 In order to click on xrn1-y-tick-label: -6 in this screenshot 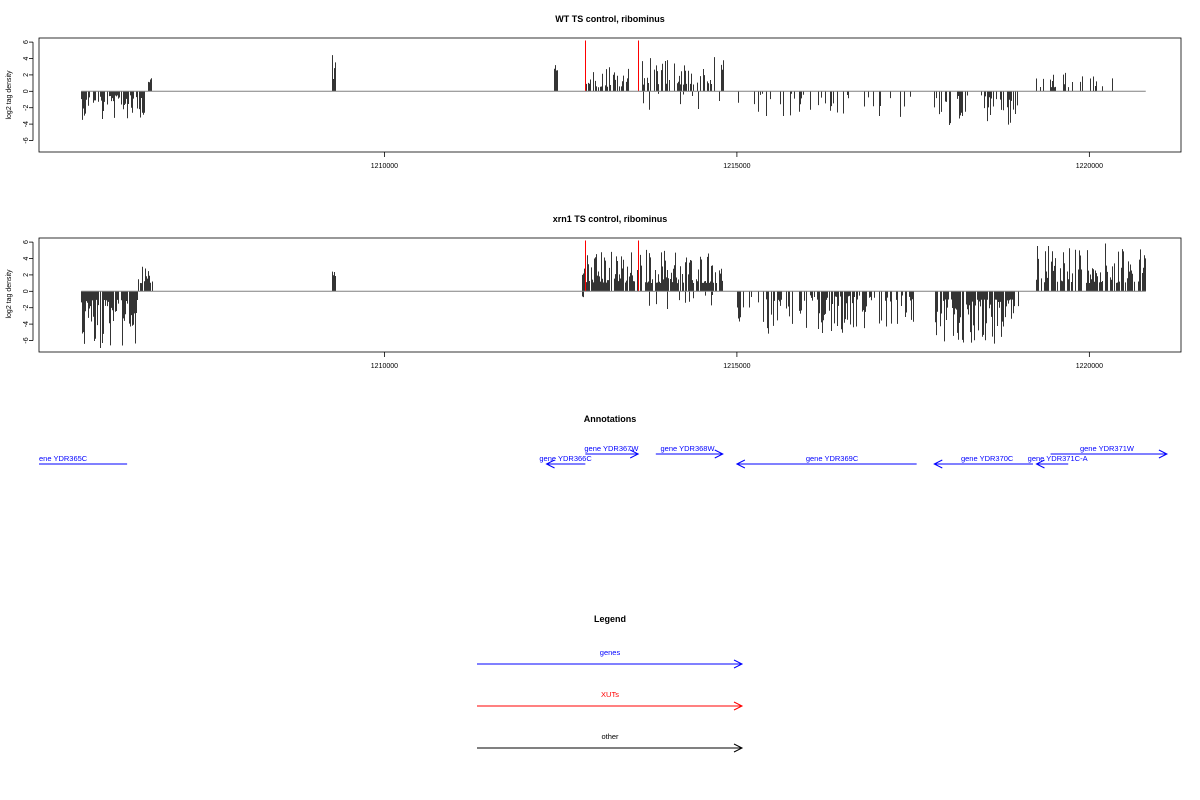, I will do `click(26, 340)`.